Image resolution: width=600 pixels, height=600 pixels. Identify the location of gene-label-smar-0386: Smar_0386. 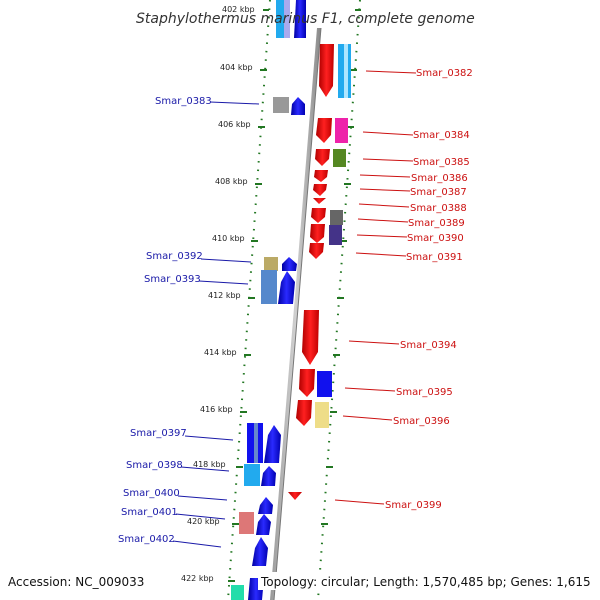
(439, 178).